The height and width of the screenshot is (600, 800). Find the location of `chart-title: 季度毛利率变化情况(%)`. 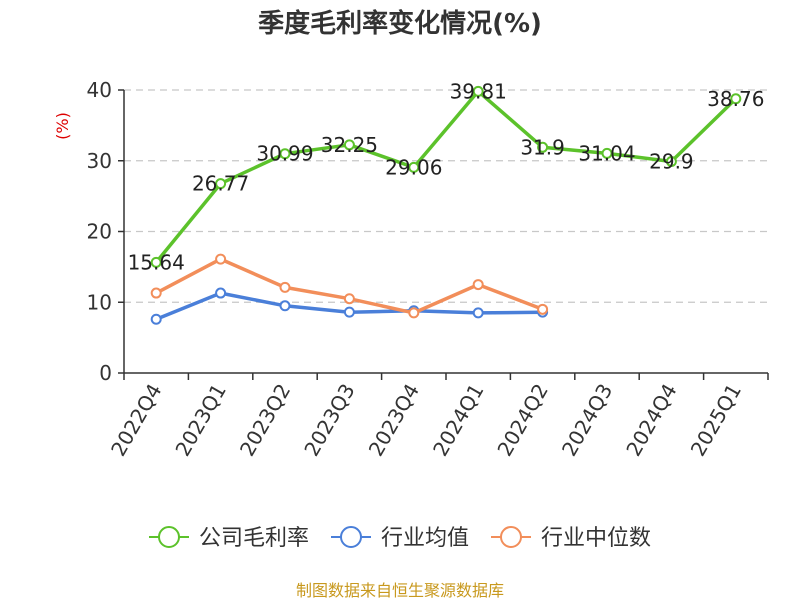

chart-title: 季度毛利率变化情况(%) is located at coordinates (400, 23).